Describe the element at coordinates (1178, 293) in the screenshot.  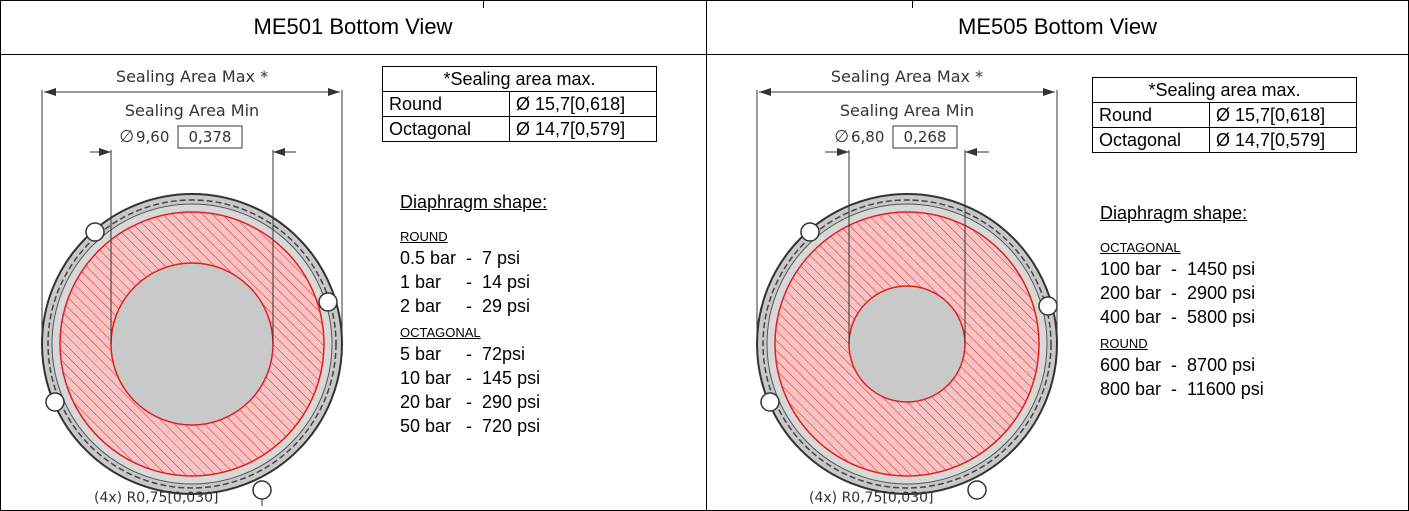
I see `pressure-row: 200 bar - 2900 psi` at that location.